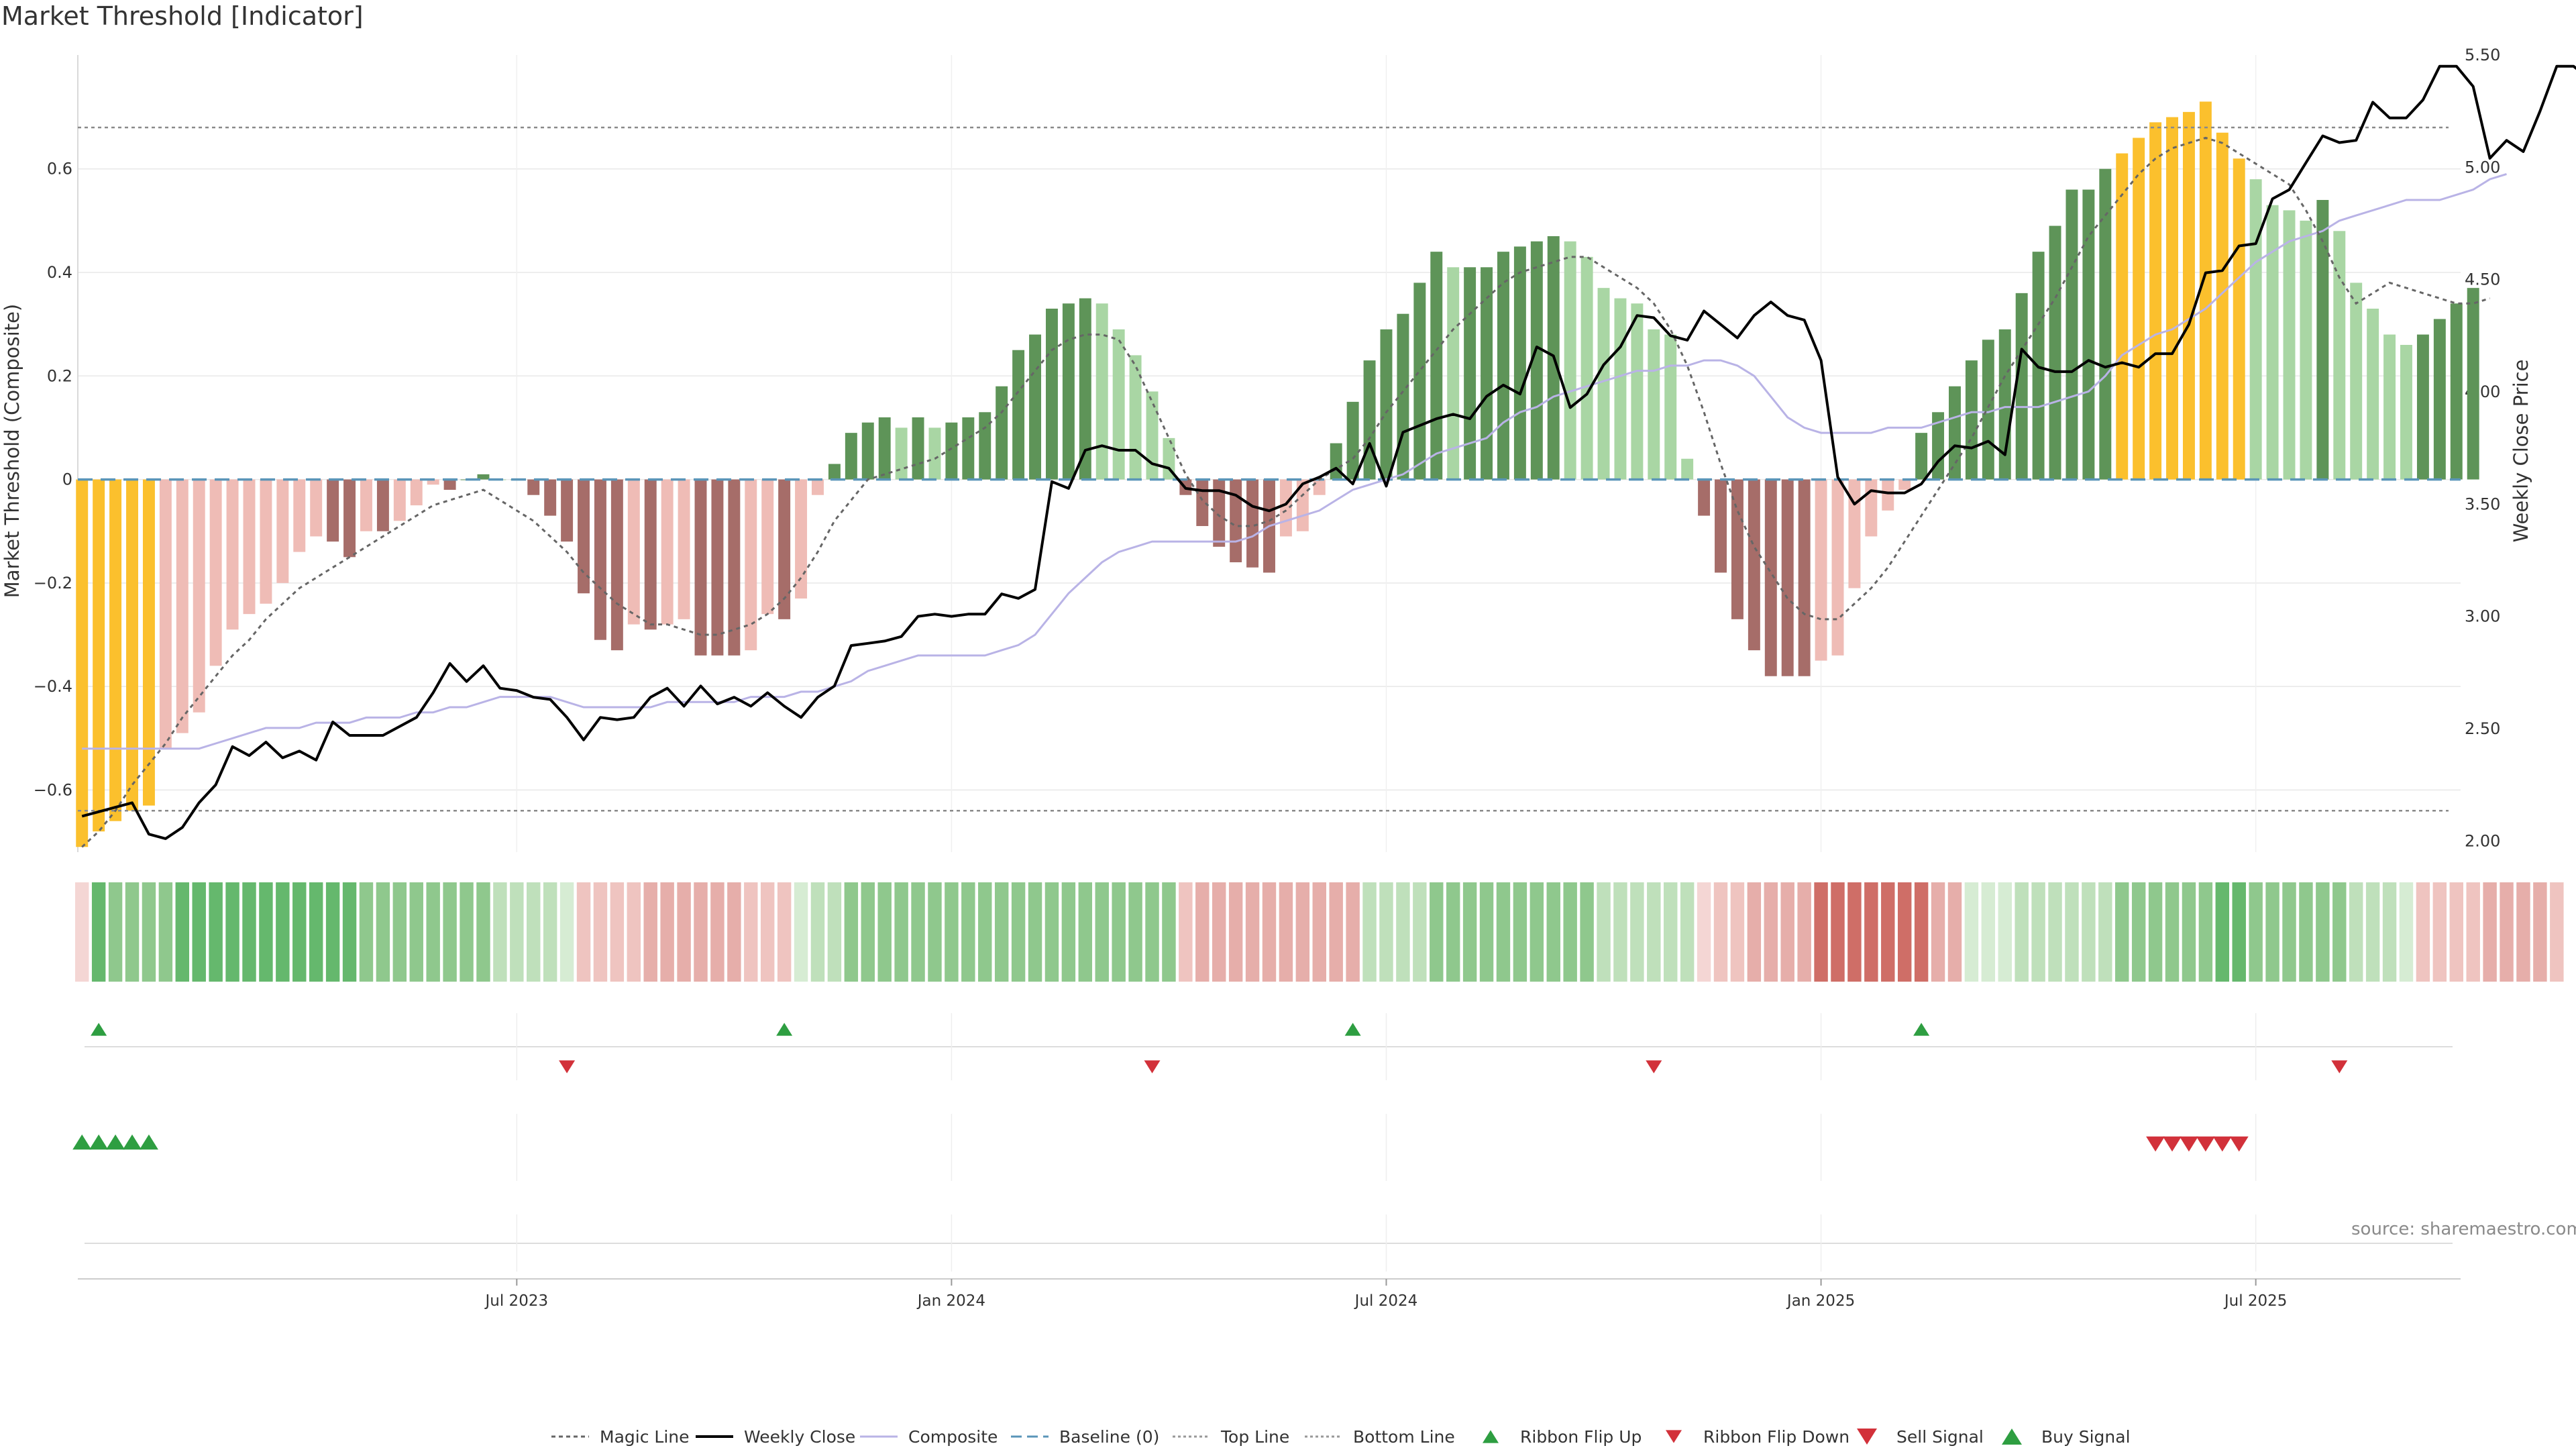 The image size is (2576, 1452). Describe the element at coordinates (2482, 279) in the screenshot. I see `y-tick-label-right: 4.50` at that location.